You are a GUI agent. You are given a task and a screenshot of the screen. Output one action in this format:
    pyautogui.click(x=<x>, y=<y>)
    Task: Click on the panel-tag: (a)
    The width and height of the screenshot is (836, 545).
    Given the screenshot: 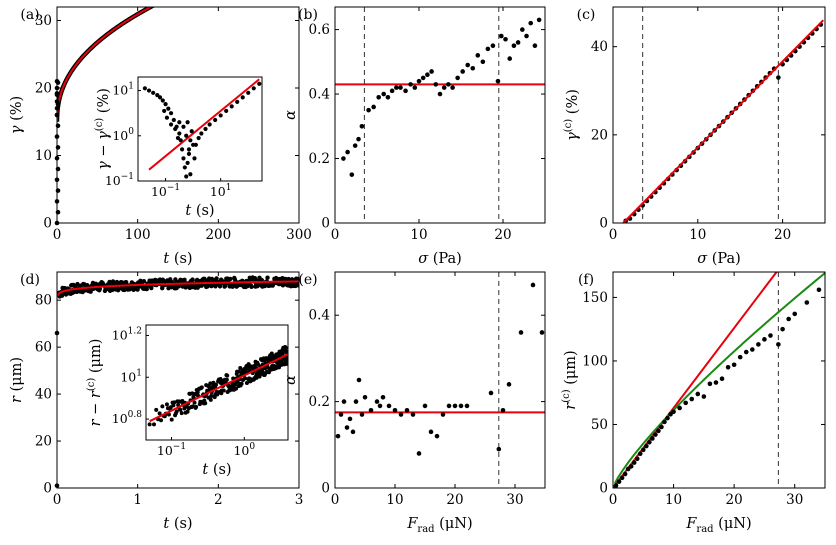 What is the action you would take?
    pyautogui.click(x=29, y=15)
    